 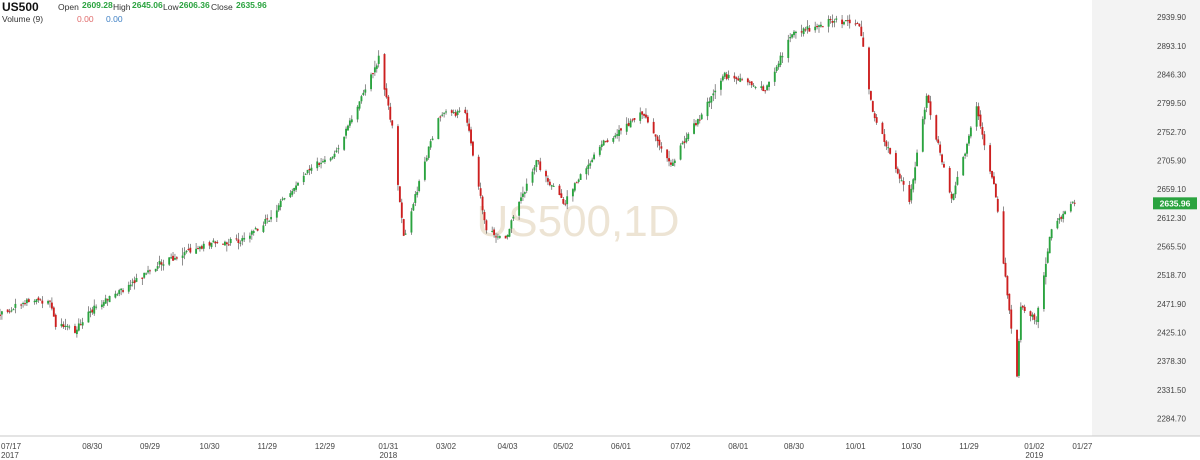 I want to click on close-label: Close, so click(x=222, y=7).